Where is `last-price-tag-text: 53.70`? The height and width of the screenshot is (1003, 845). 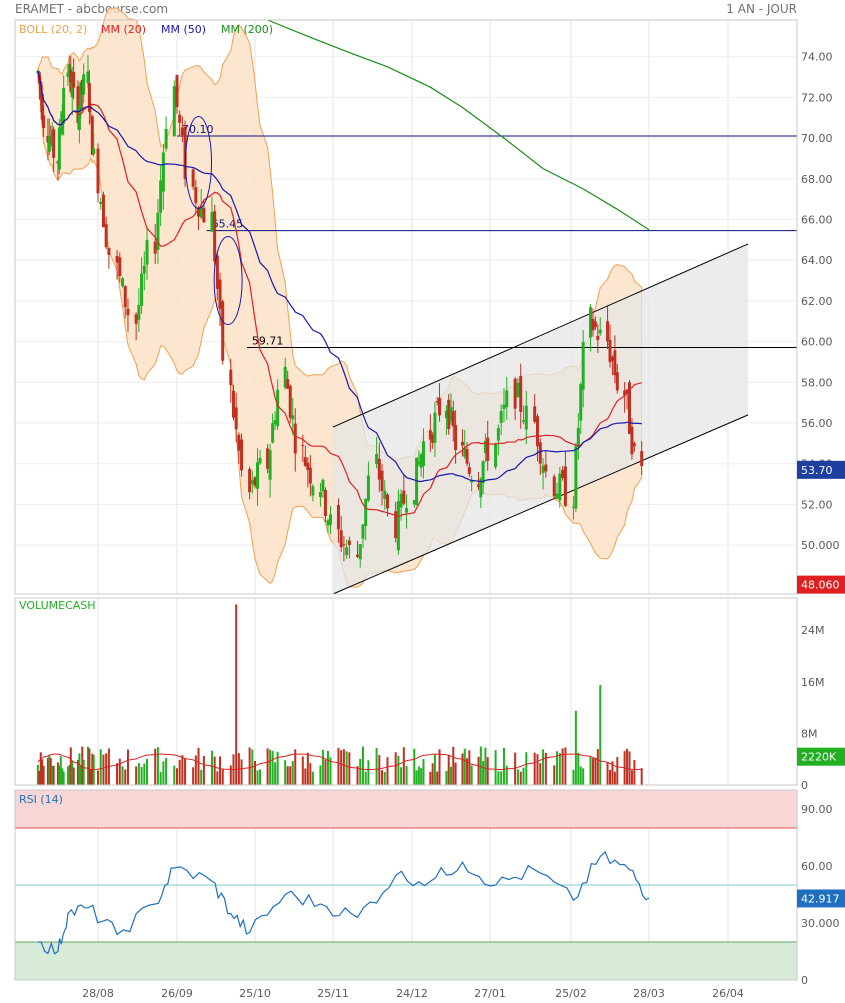
last-price-tag-text: 53.70 is located at coordinates (817, 470).